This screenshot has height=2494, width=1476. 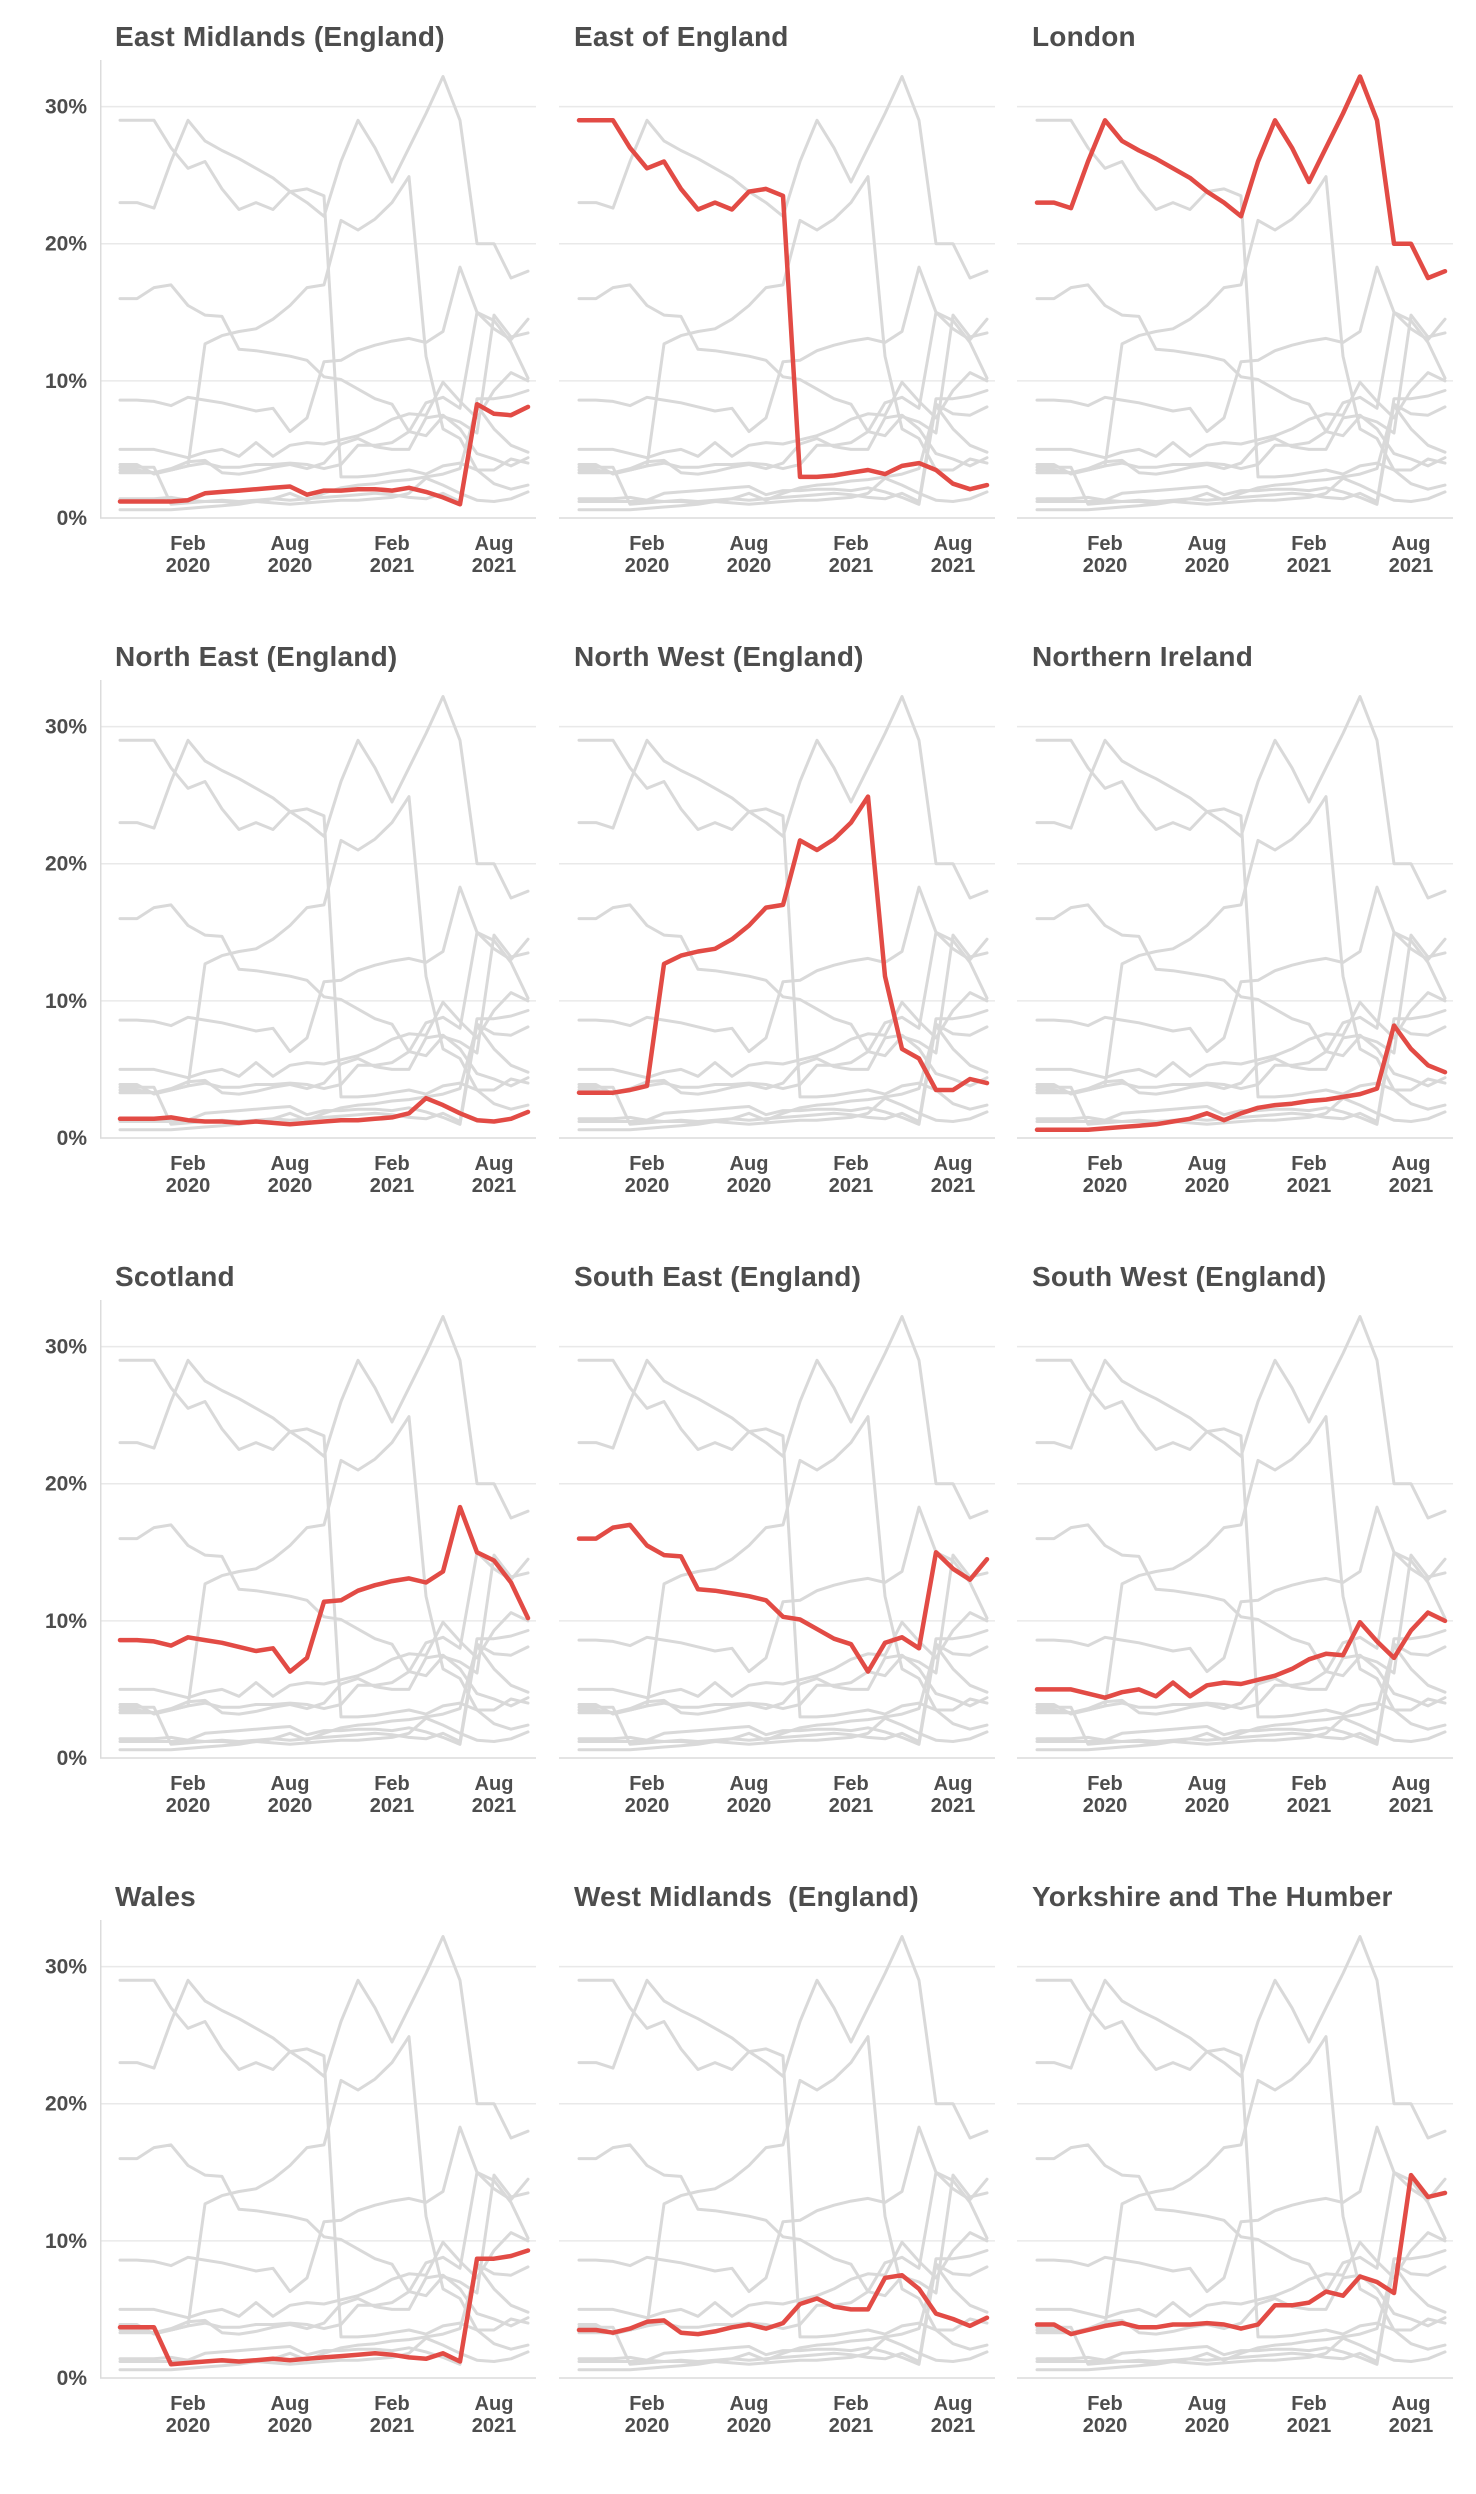 I want to click on series-line-highlight-yorkshire-and-the-humber, so click(x=1241, y=2254).